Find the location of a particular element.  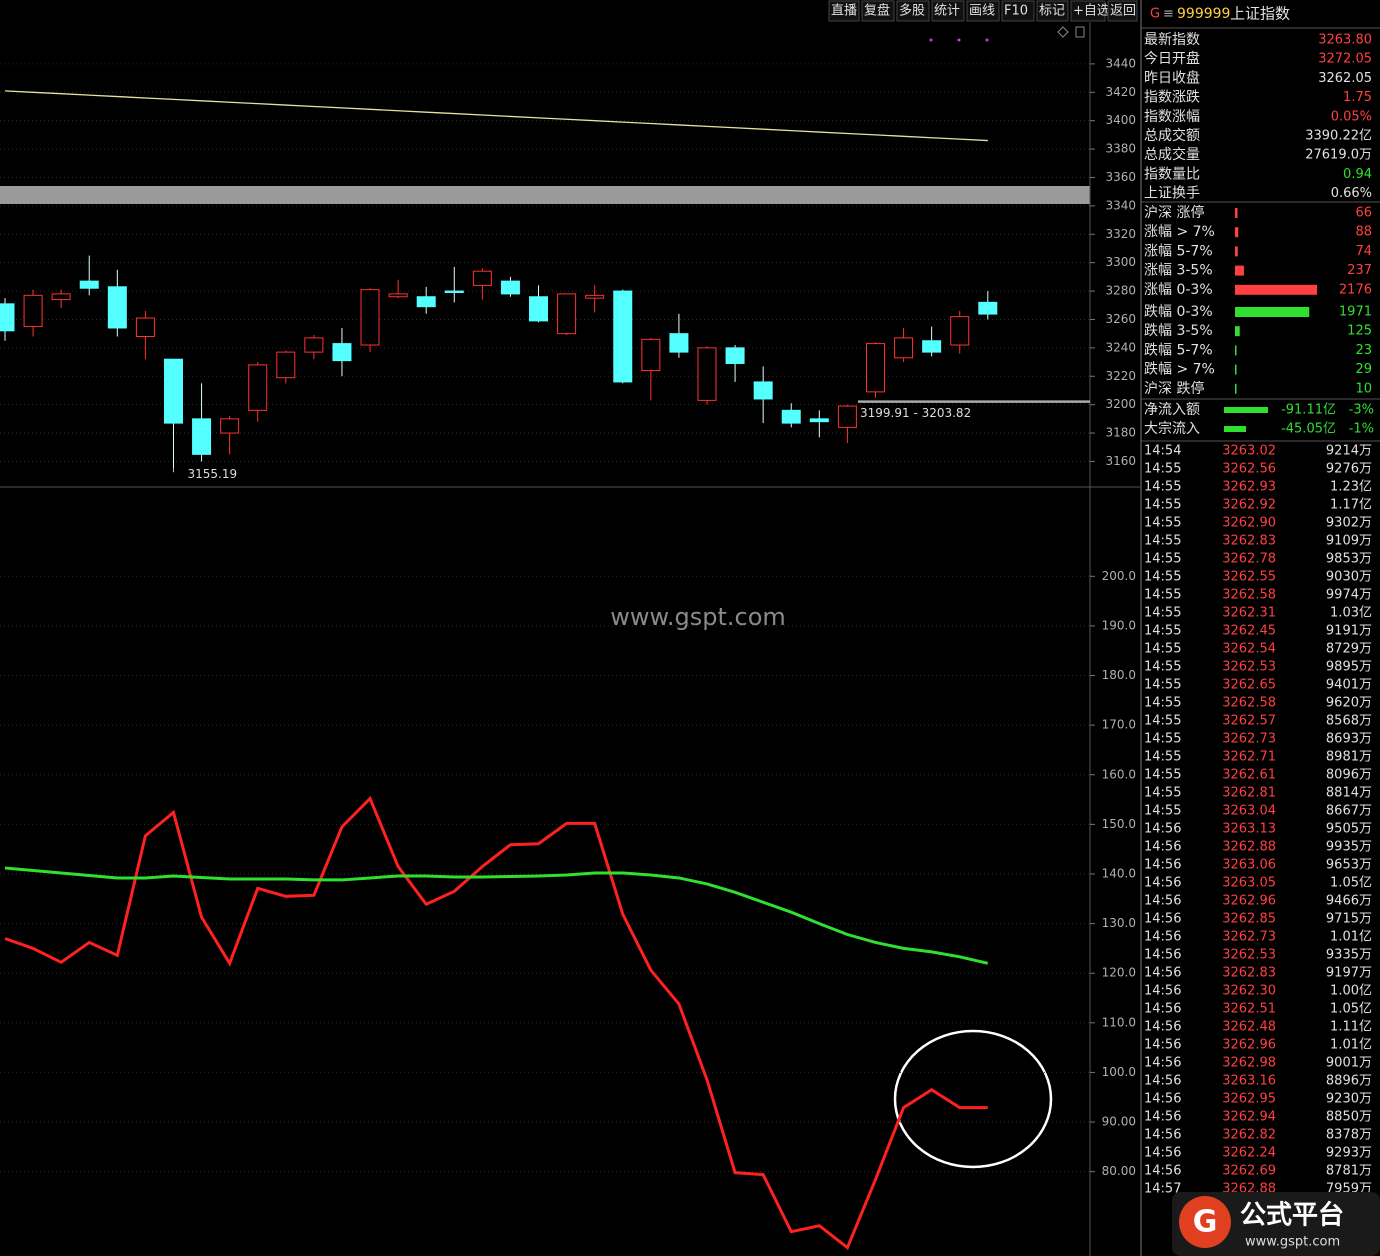

toolbar-button: +自选 is located at coordinates (1091, 11).